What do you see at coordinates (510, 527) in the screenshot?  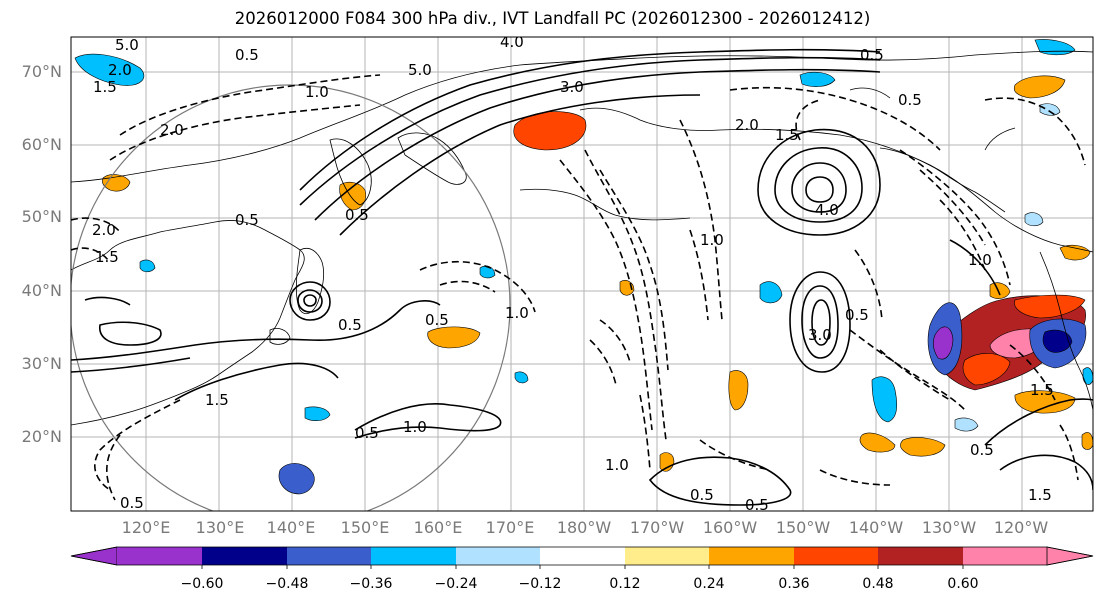 I see `lon-label-170e: 170°E` at bounding box center [510, 527].